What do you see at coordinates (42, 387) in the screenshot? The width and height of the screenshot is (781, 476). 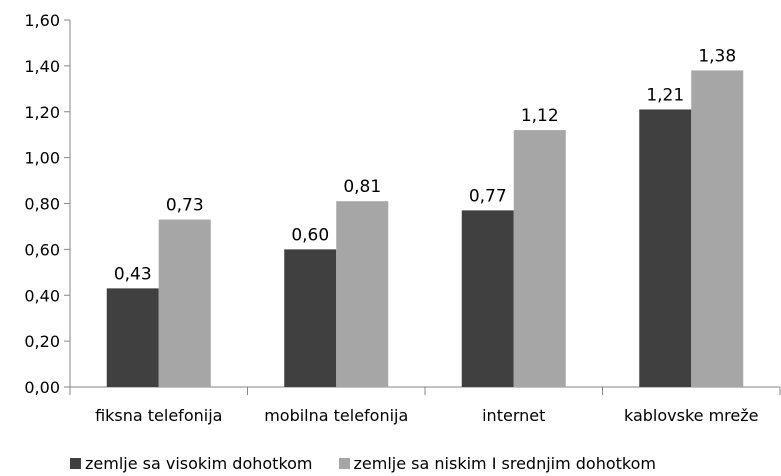 I see `y-tick-label: 0,00` at bounding box center [42, 387].